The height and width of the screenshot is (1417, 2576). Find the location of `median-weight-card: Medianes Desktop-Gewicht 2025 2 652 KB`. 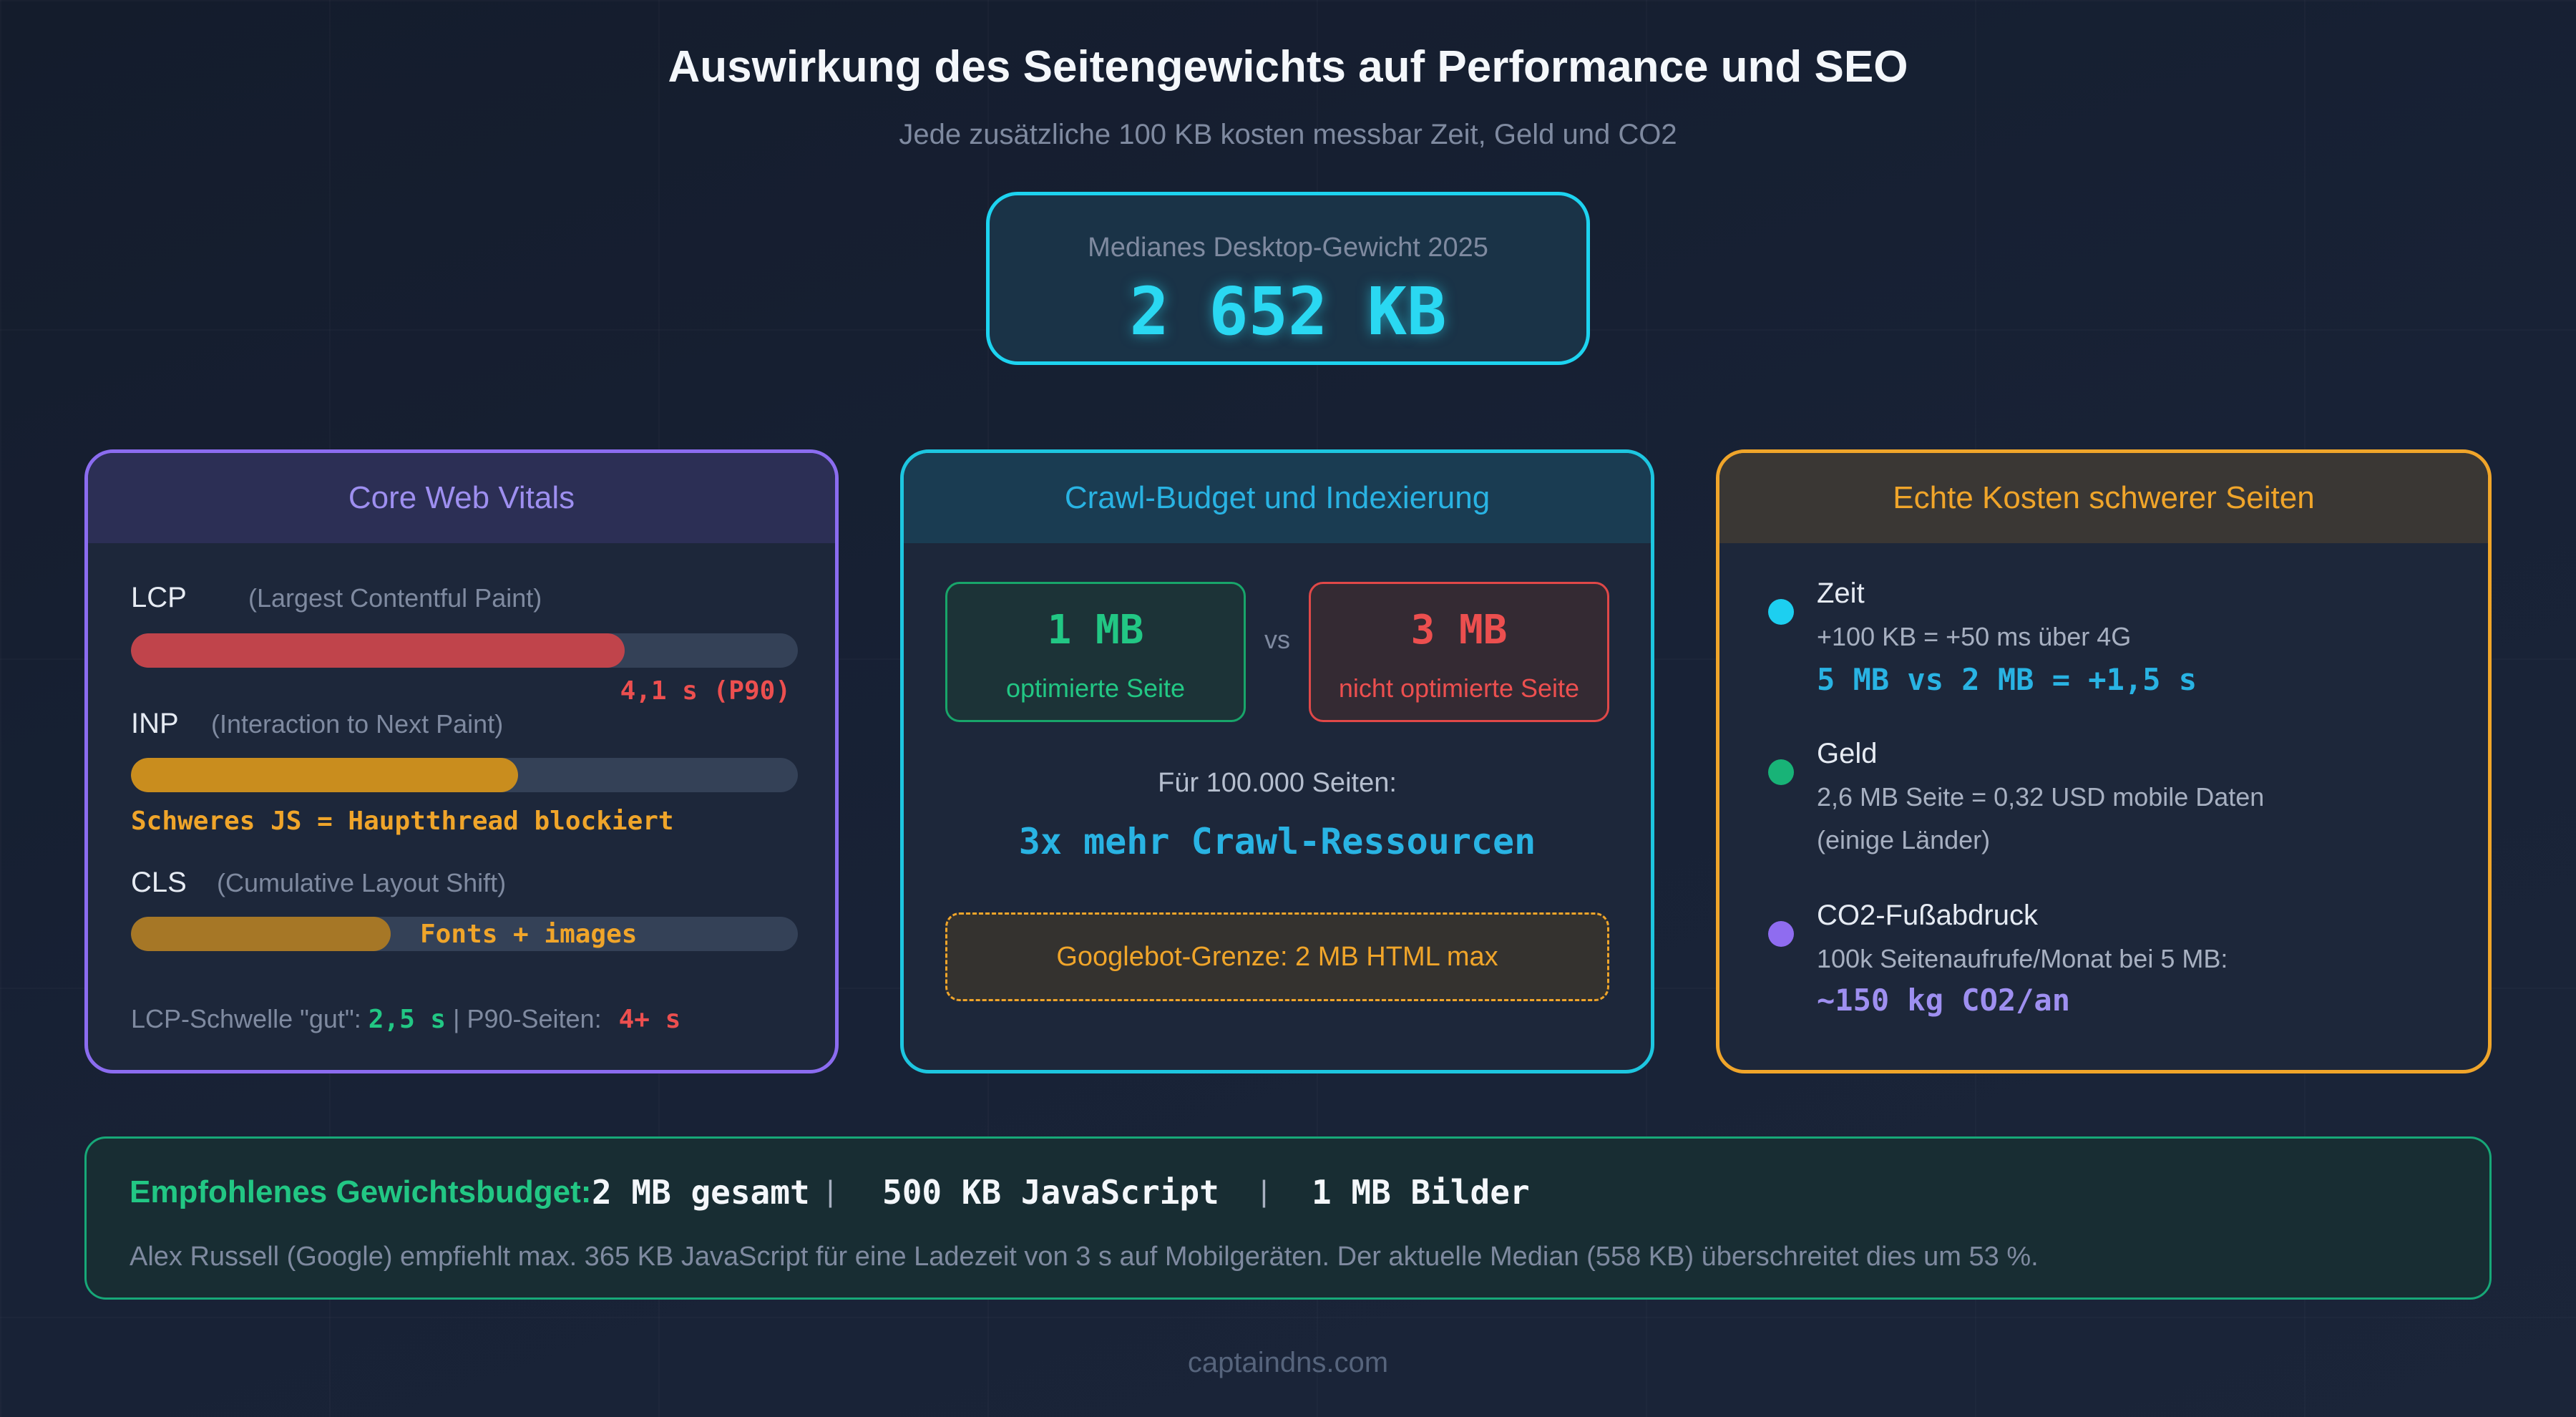

median-weight-card: Medianes Desktop-Gewicht 2025 2 652 KB is located at coordinates (1288, 279).